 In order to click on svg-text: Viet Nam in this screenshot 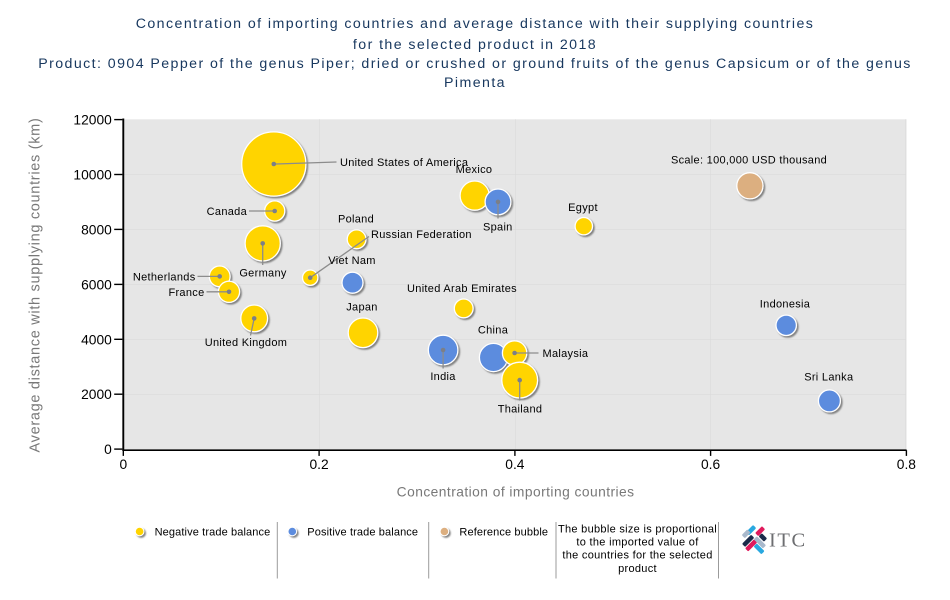, I will do `click(351, 261)`.